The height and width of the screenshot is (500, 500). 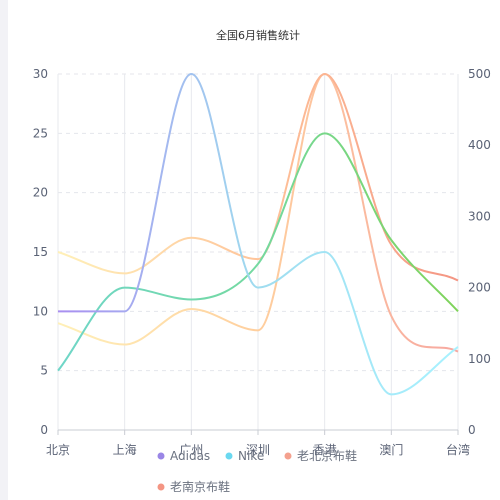 What do you see at coordinates (40, 74) in the screenshot?
I see `y-left-tick-label: 30` at bounding box center [40, 74].